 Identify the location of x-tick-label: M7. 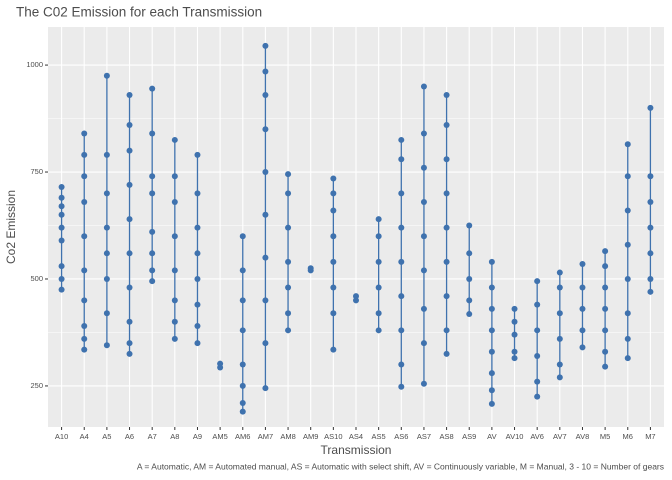
(650, 436).